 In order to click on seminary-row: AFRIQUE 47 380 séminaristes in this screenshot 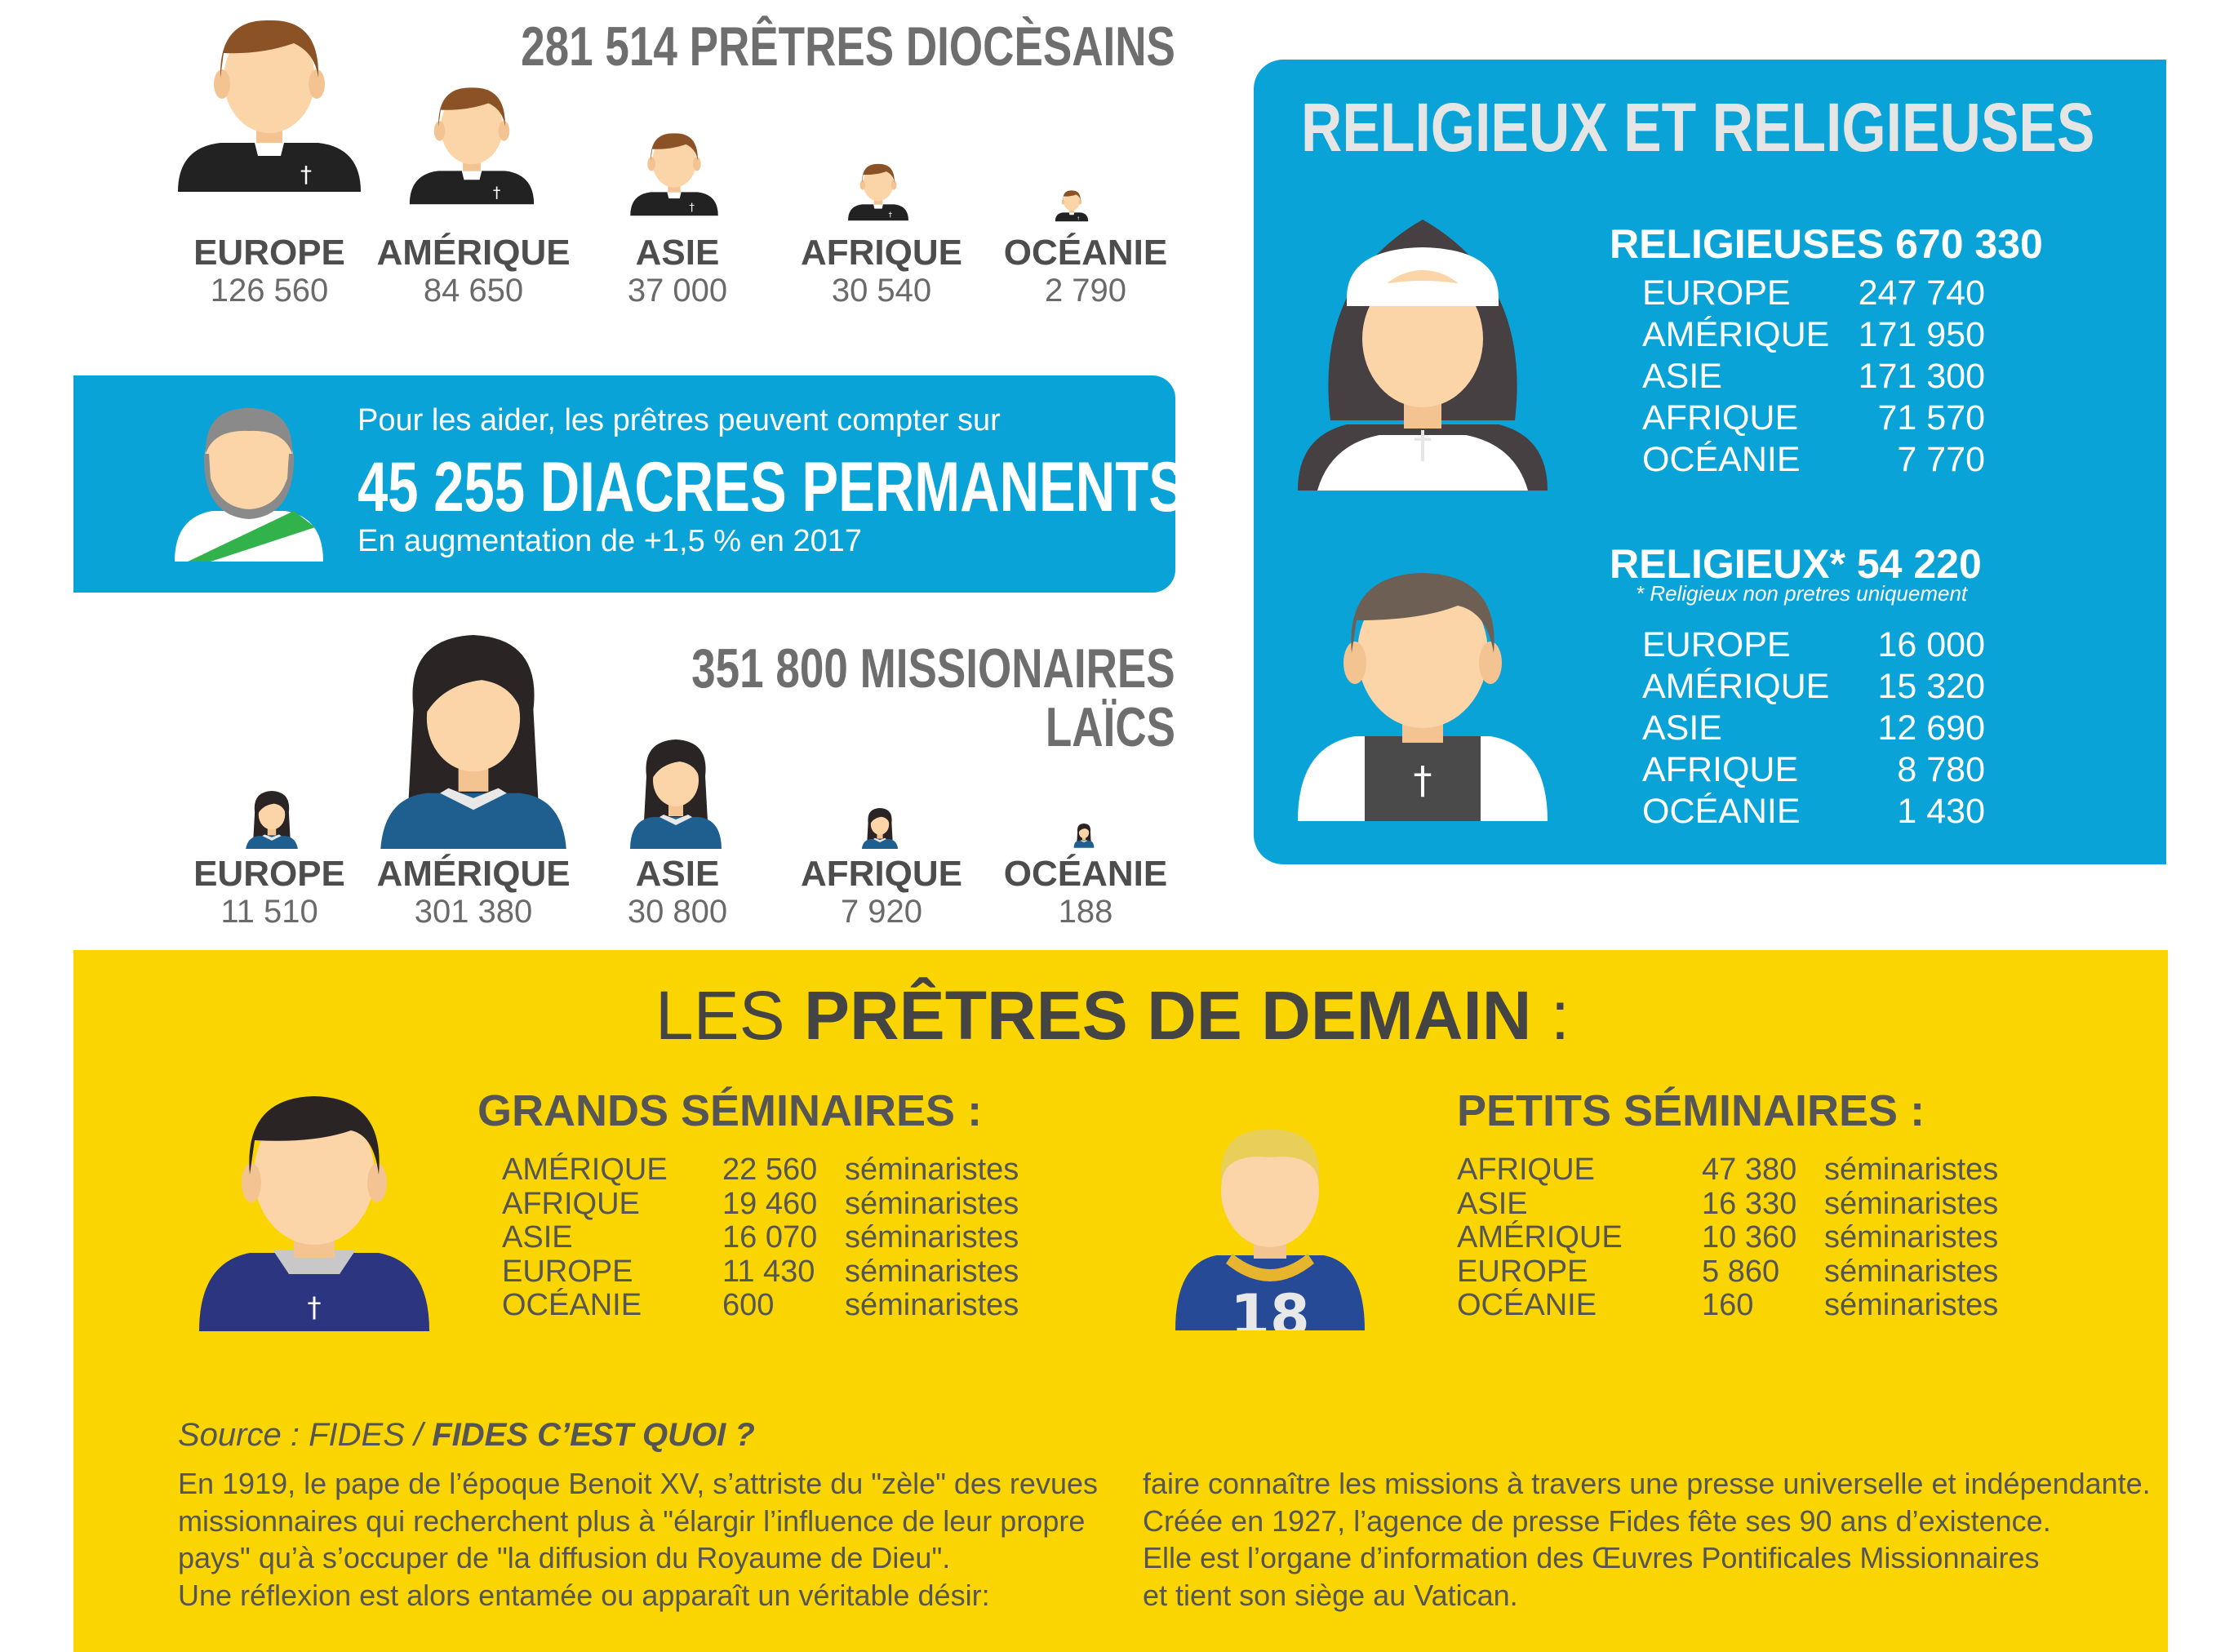, I will do `click(1742, 1170)`.